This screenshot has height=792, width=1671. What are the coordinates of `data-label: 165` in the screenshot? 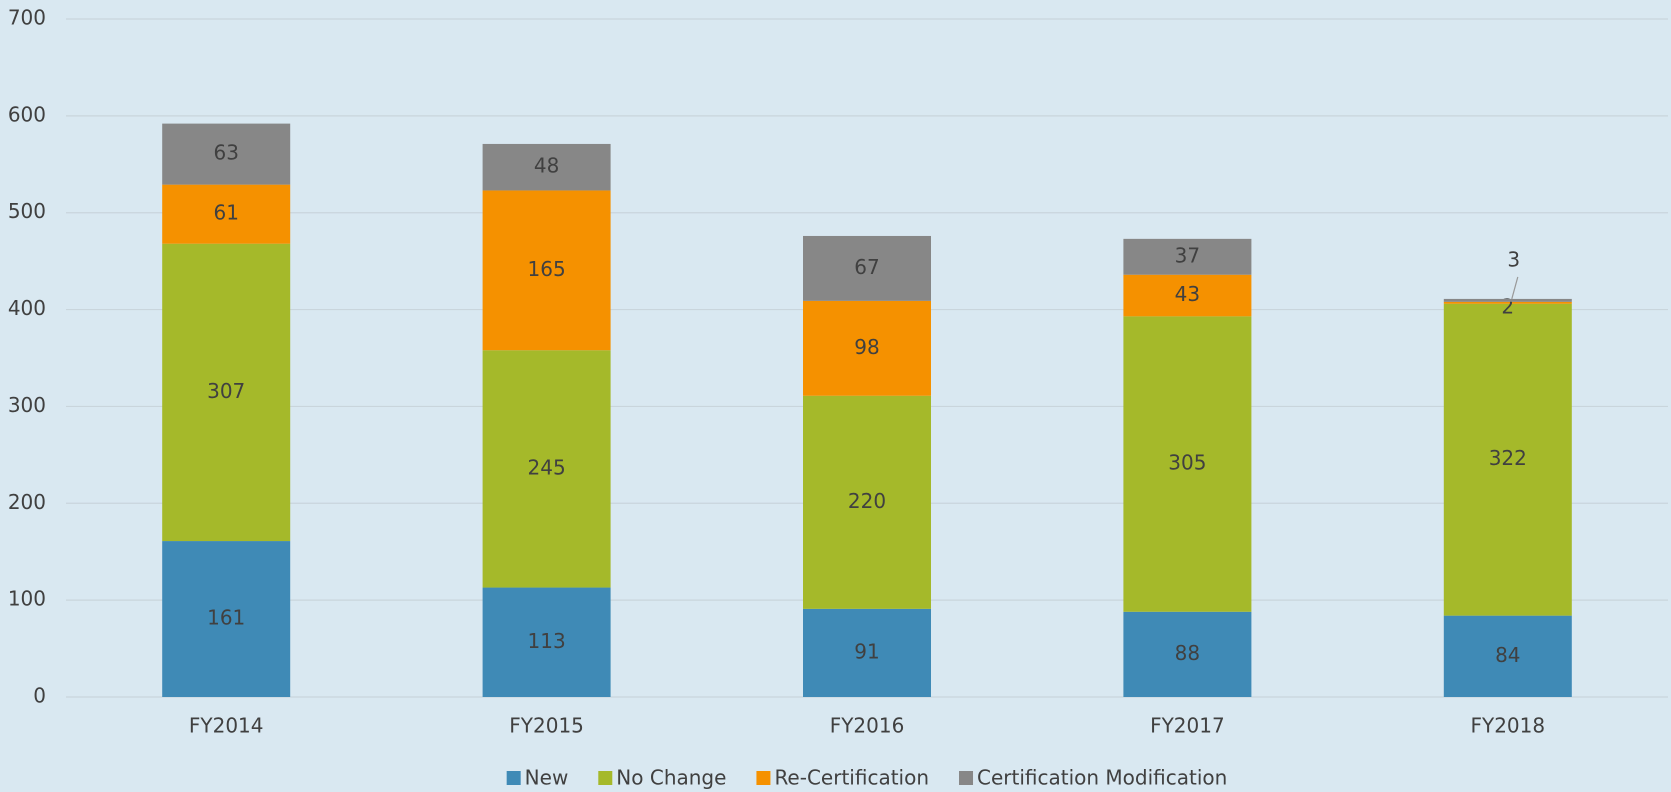 It's located at (547, 269).